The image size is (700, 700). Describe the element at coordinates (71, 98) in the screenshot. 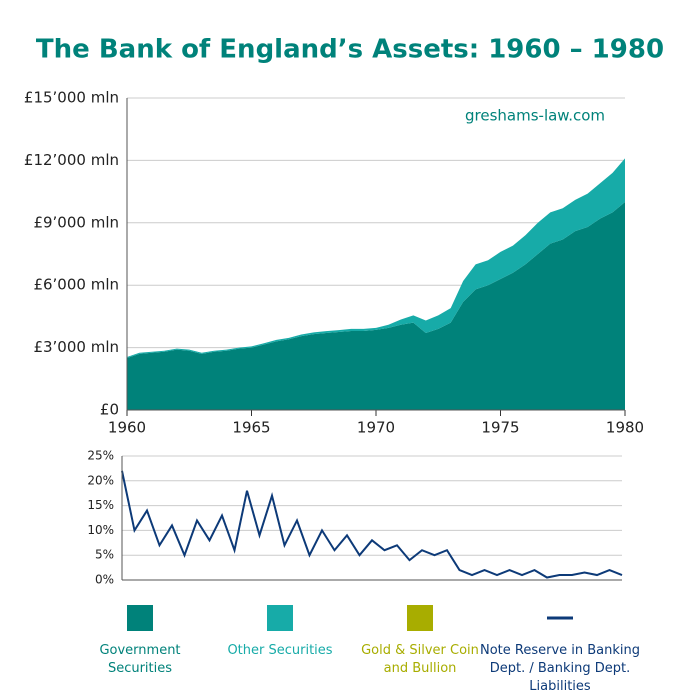

I see `y-tick-label: £15’000 mln` at that location.